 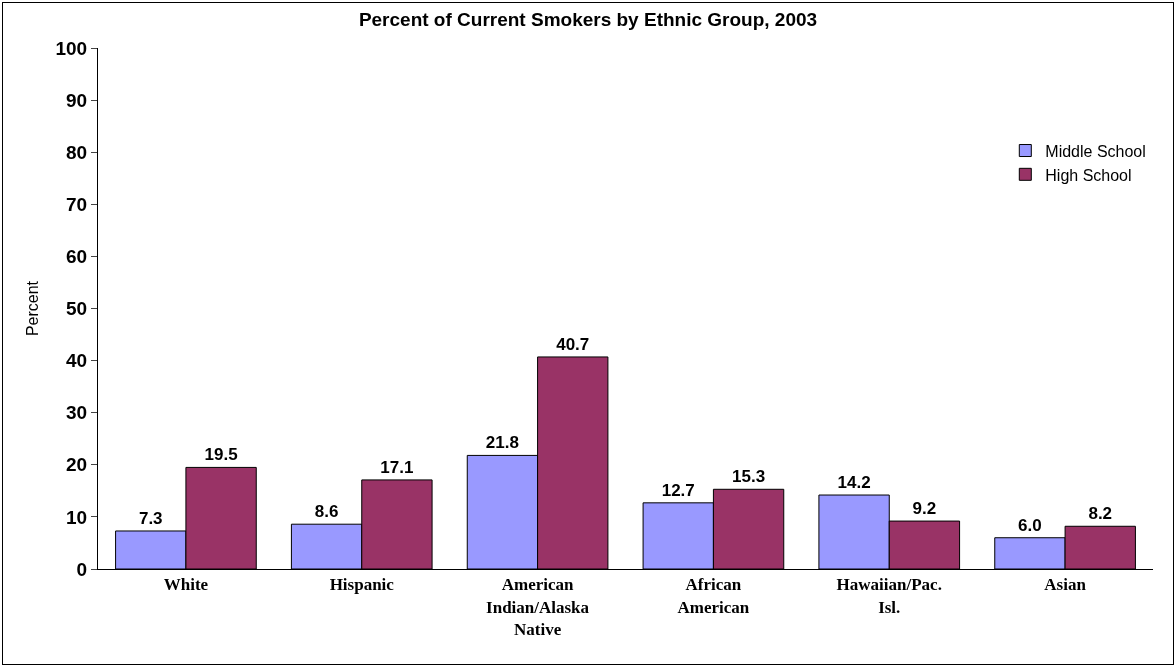 I want to click on data-label: 8.2, so click(x=1100, y=514).